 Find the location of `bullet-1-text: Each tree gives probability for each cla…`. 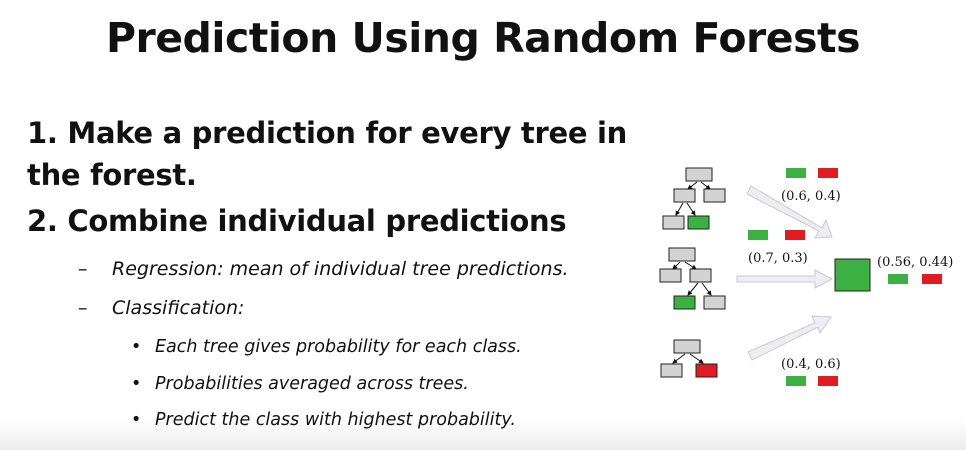

bullet-1-text: Each tree gives probability for each cla… is located at coordinates (338, 347).